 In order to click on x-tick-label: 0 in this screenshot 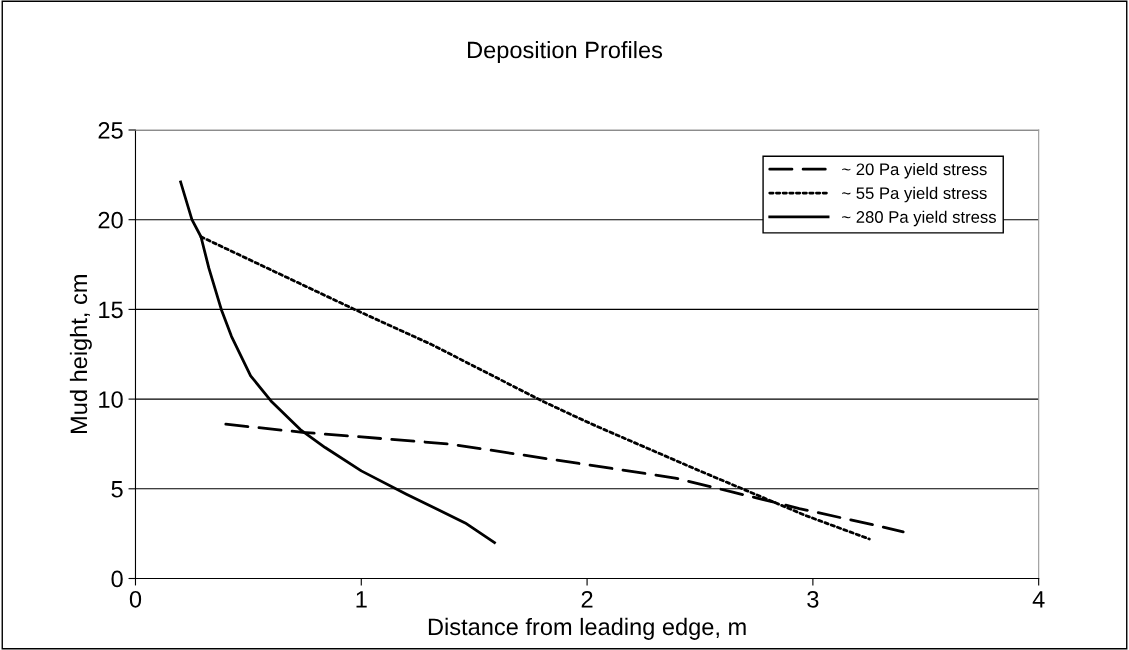, I will do `click(135, 599)`.